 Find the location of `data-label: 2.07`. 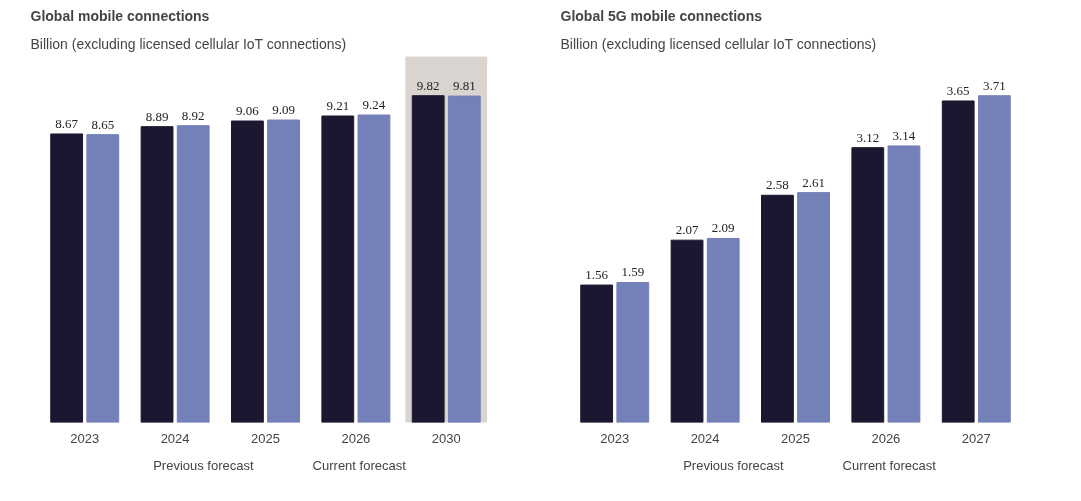

data-label: 2.07 is located at coordinates (687, 230).